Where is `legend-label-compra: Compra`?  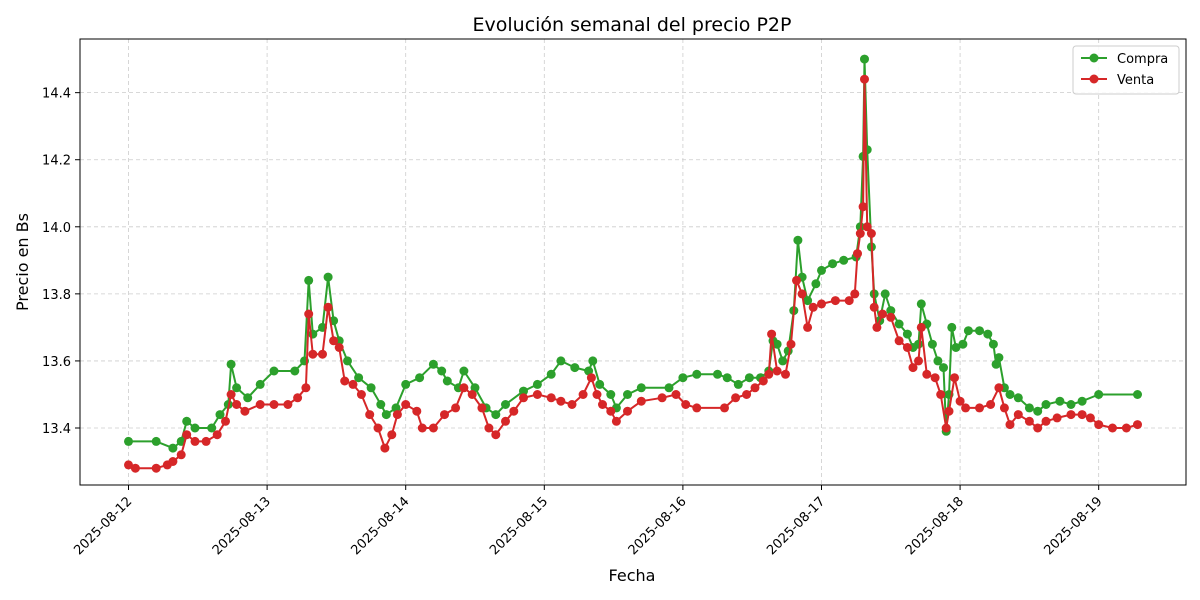 legend-label-compra: Compra is located at coordinates (1142, 59).